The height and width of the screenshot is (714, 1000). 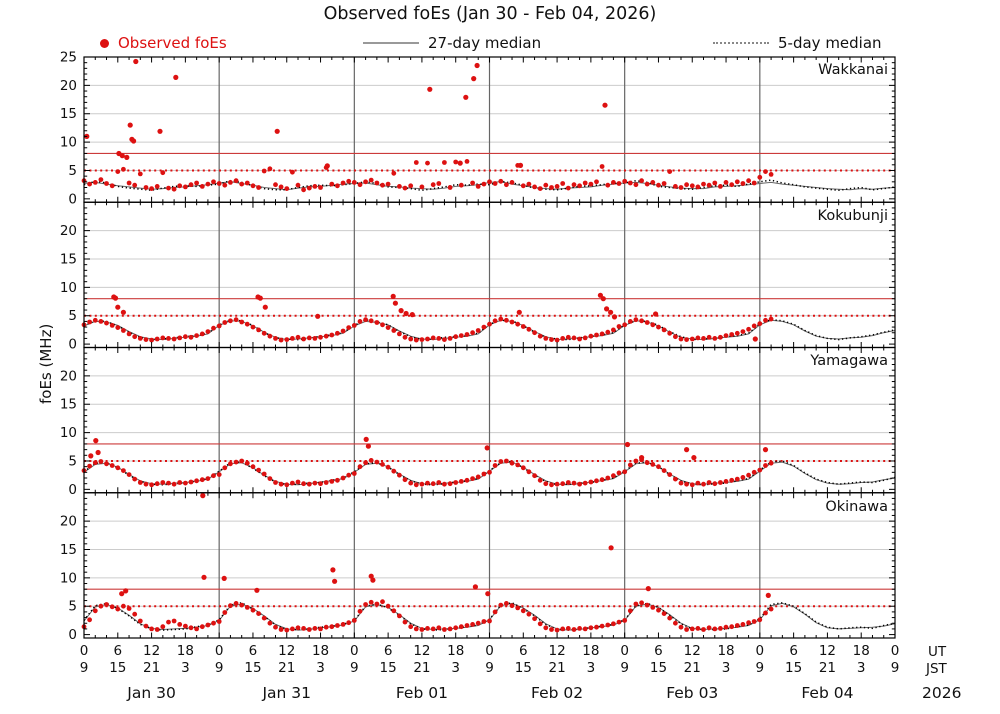 What do you see at coordinates (68, 405) in the screenshot?
I see `y-tick-label: 15` at bounding box center [68, 405].